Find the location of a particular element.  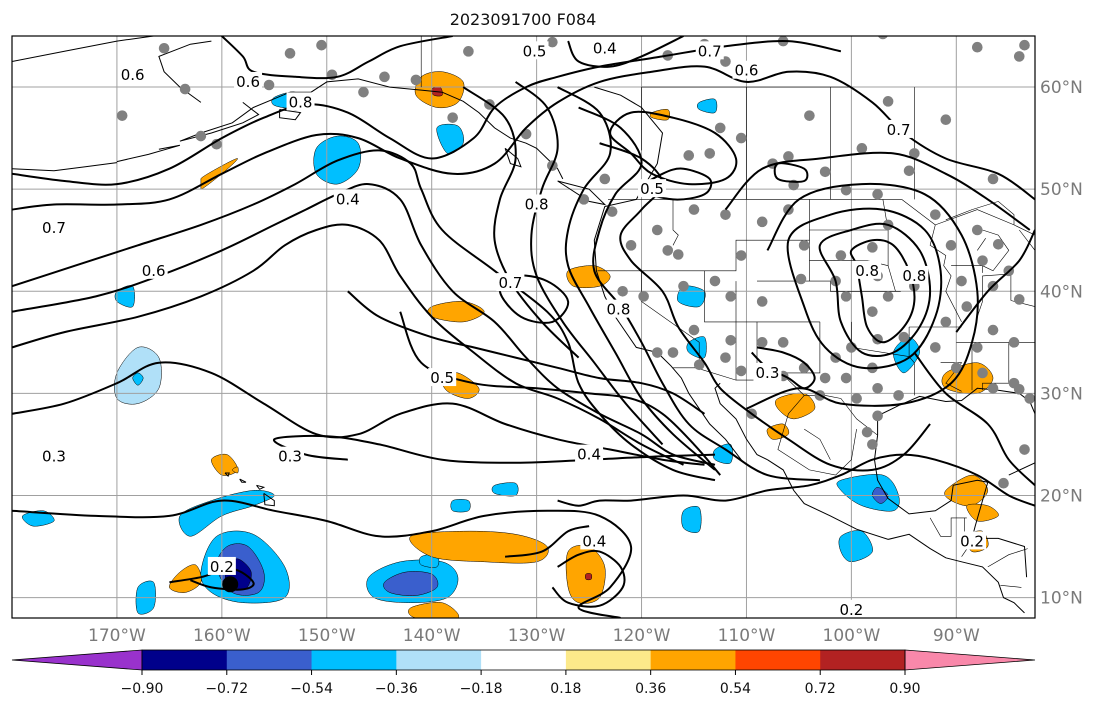

lat-tick-label: 40°N is located at coordinates (1061, 292).